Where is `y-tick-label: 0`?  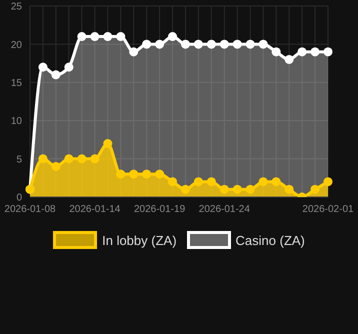
y-tick-label: 0 is located at coordinates (19, 198).